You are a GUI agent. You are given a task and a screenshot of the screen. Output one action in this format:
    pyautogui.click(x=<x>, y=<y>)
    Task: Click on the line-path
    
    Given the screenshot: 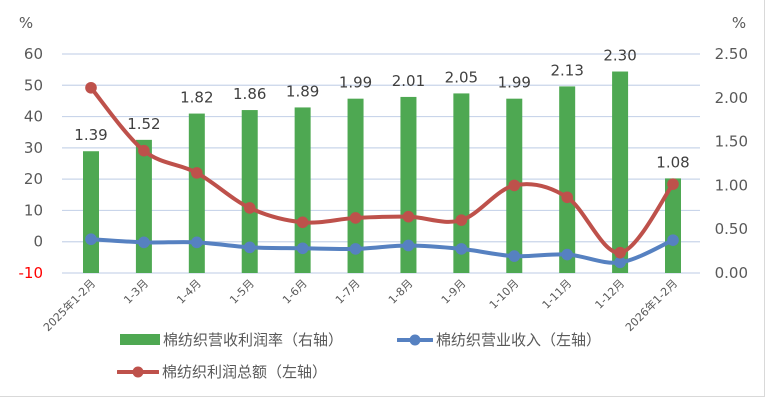 What is the action you would take?
    pyautogui.click(x=382, y=251)
    